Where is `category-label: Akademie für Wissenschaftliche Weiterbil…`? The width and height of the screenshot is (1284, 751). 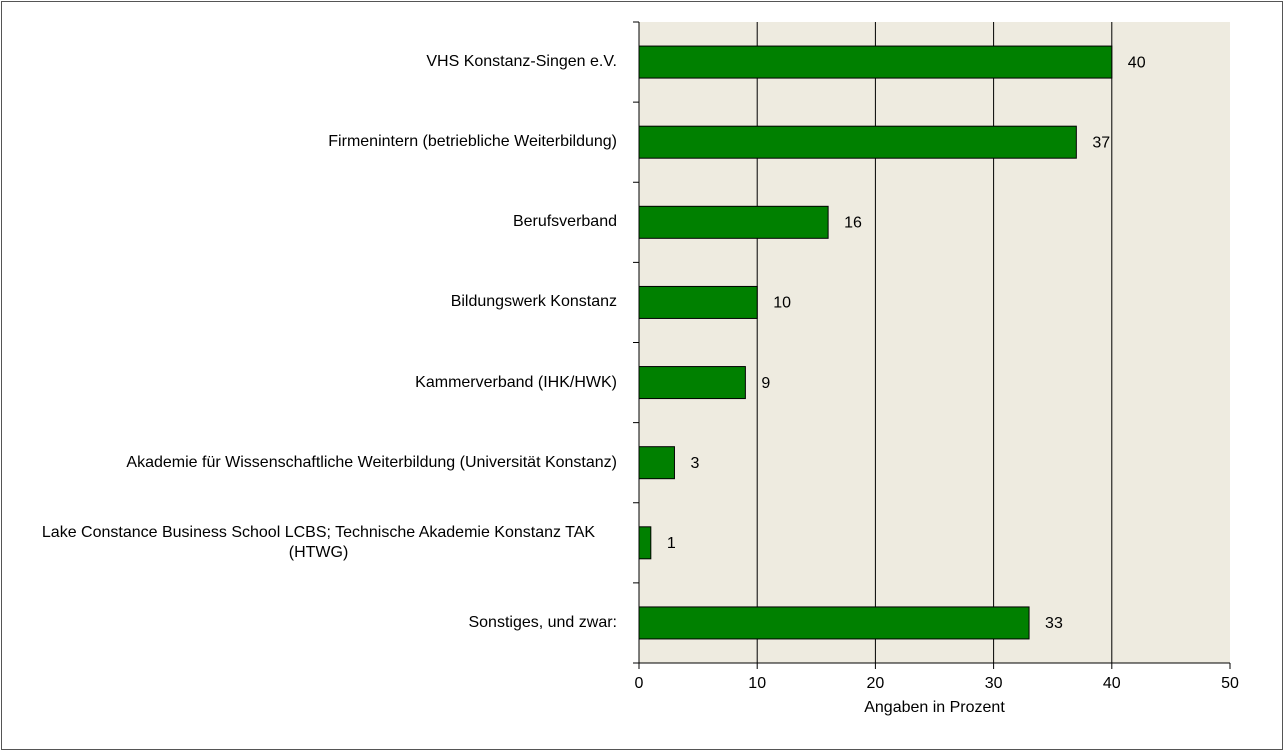 category-label: Akademie für Wissenschaftliche Weiterbil… is located at coordinates (318, 463).